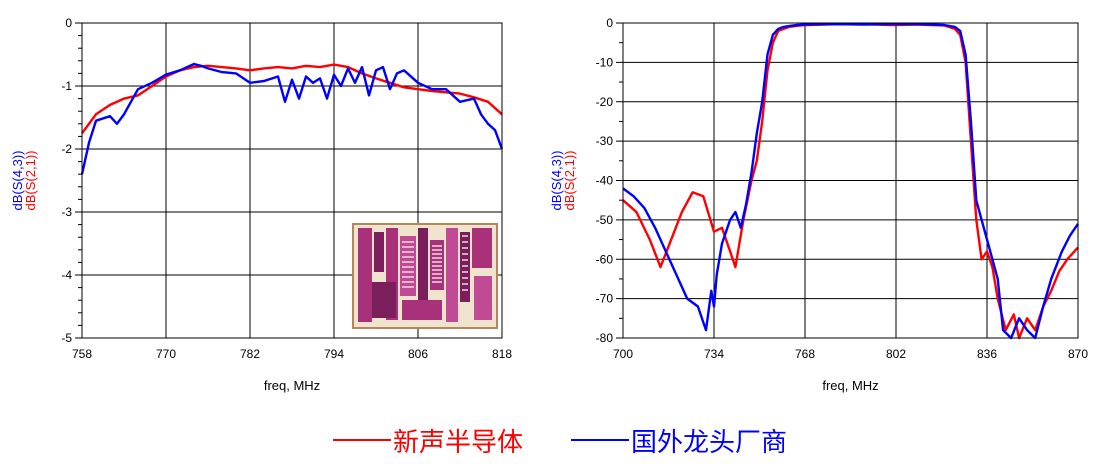 This screenshot has width=1120, height=464. I want to click on legend-item-foreign-leader: 国外龙头厂商, so click(679, 440).